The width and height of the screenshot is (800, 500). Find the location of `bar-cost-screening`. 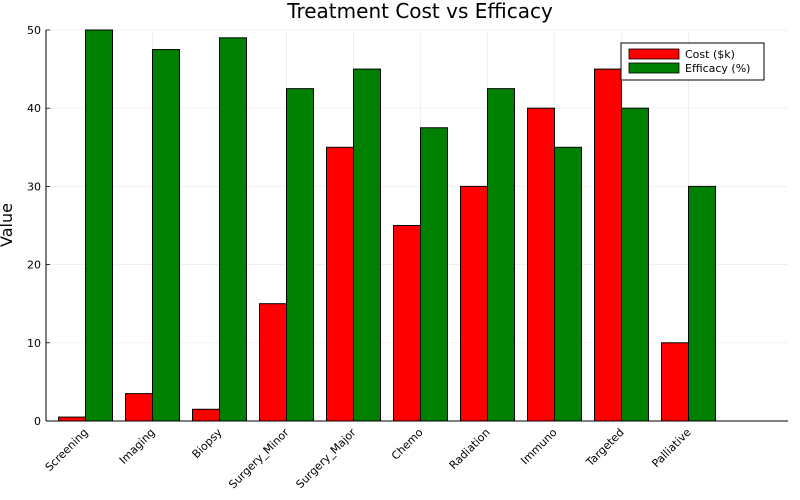

bar-cost-screening is located at coordinates (72, 419).